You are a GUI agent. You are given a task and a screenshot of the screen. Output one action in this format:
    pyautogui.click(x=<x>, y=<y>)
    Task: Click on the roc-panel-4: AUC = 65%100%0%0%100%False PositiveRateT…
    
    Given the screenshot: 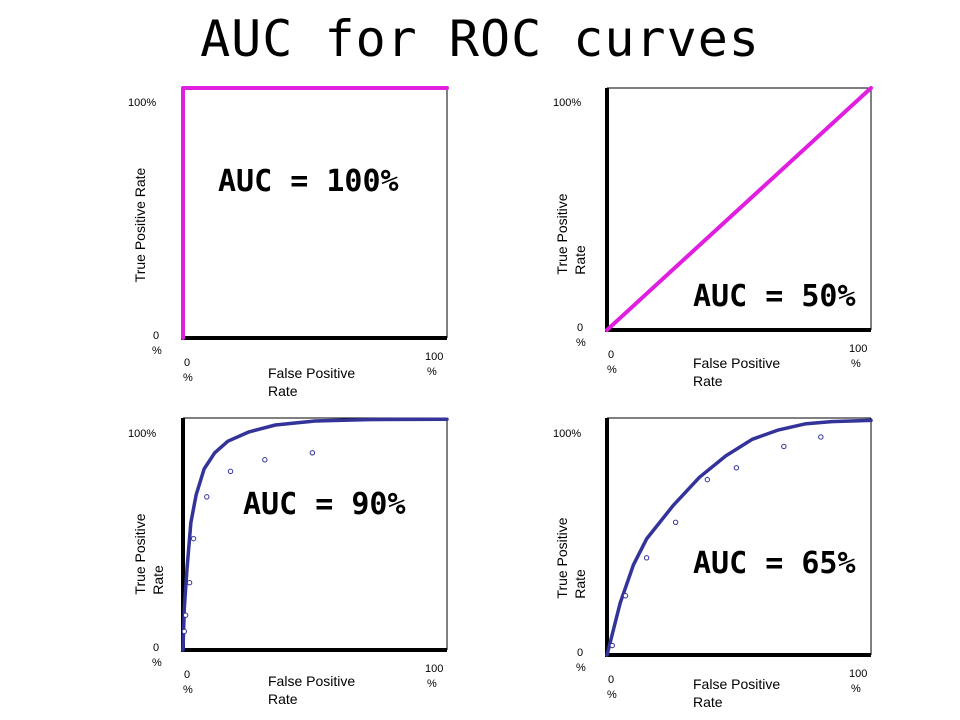 What is the action you would take?
    pyautogui.click(x=713, y=563)
    